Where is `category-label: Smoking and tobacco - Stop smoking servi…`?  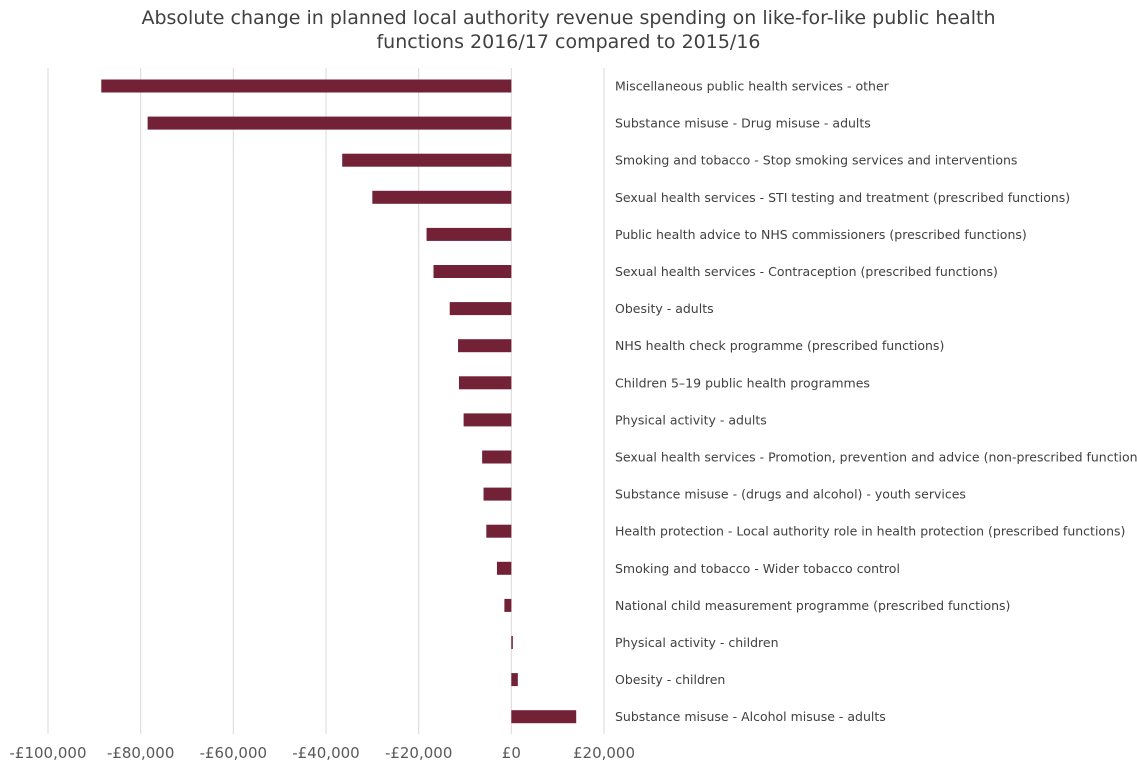
category-label: Smoking and tobacco - Stop smoking servi… is located at coordinates (816, 160).